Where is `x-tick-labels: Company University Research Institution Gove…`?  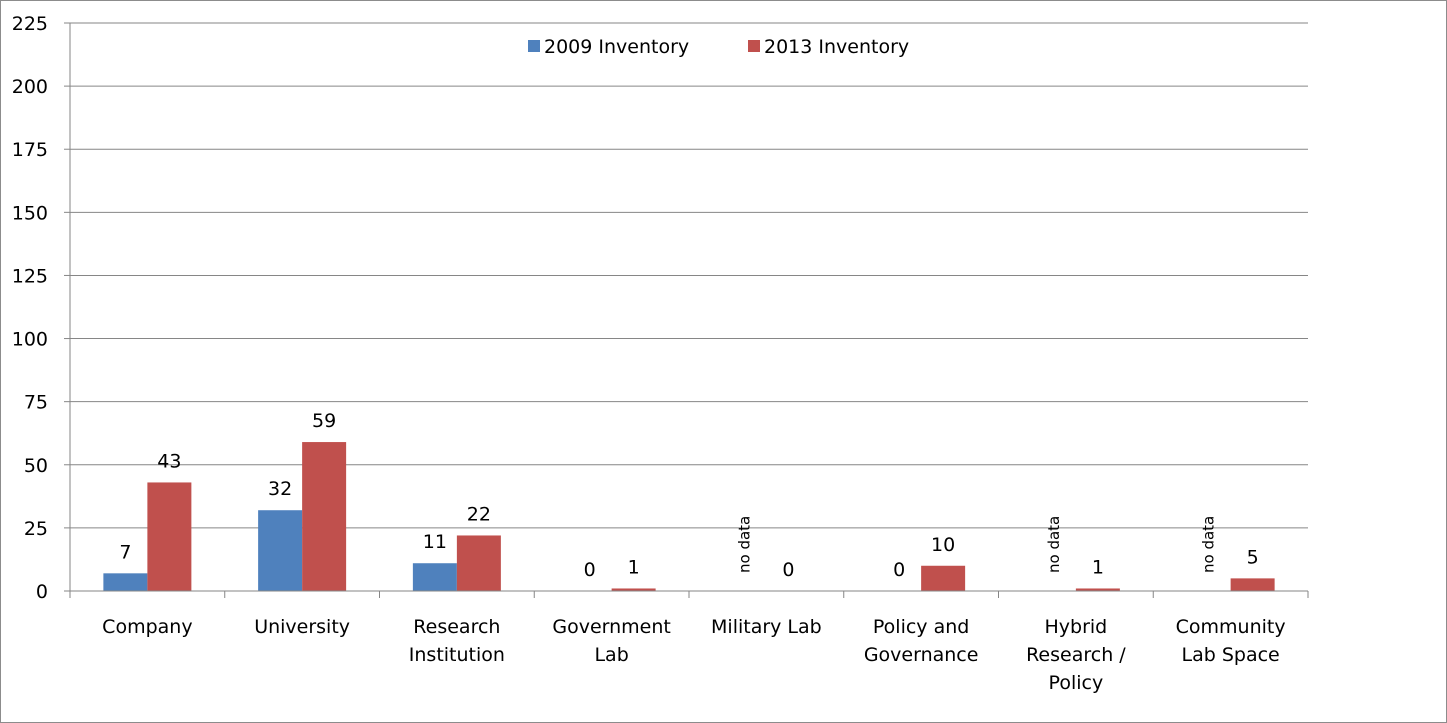 x-tick-labels: Company University Research Institution Gove… is located at coordinates (693, 655).